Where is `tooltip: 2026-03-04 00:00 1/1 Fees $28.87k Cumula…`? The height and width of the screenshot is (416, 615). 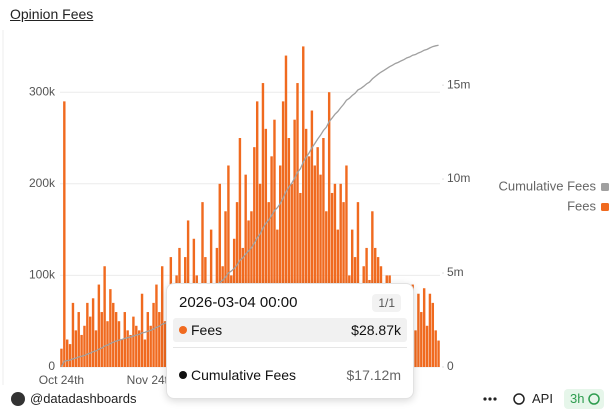
tooltip: 2026-03-04 00:00 1/1 Fees $28.87k Cumula… is located at coordinates (290, 341).